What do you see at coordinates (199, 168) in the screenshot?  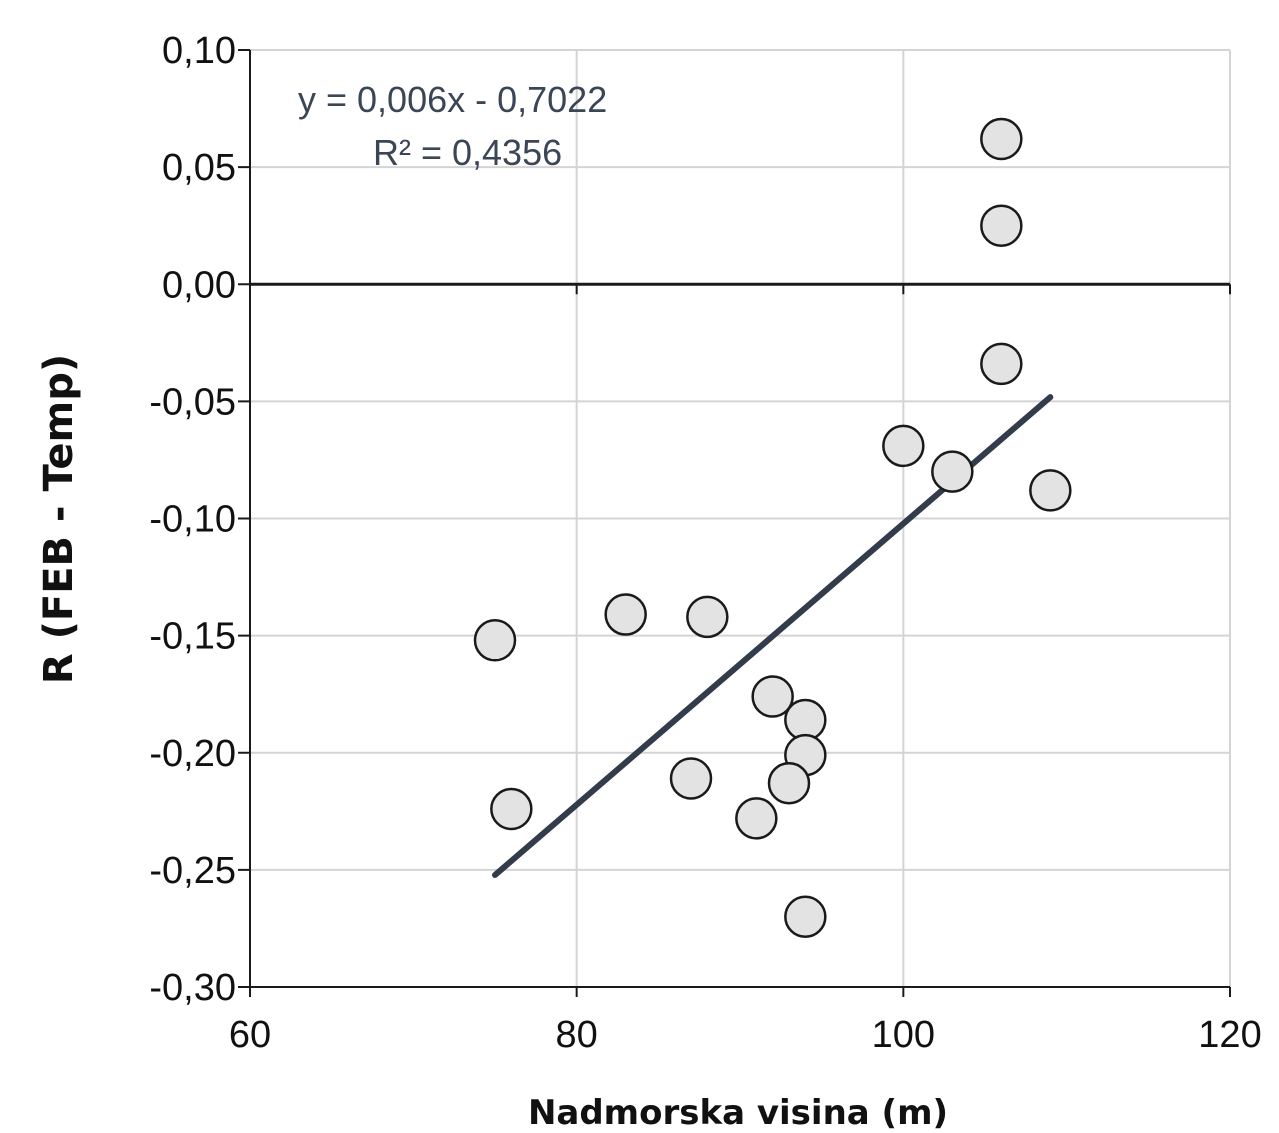 I see `y-tick-label: 0,05` at bounding box center [199, 168].